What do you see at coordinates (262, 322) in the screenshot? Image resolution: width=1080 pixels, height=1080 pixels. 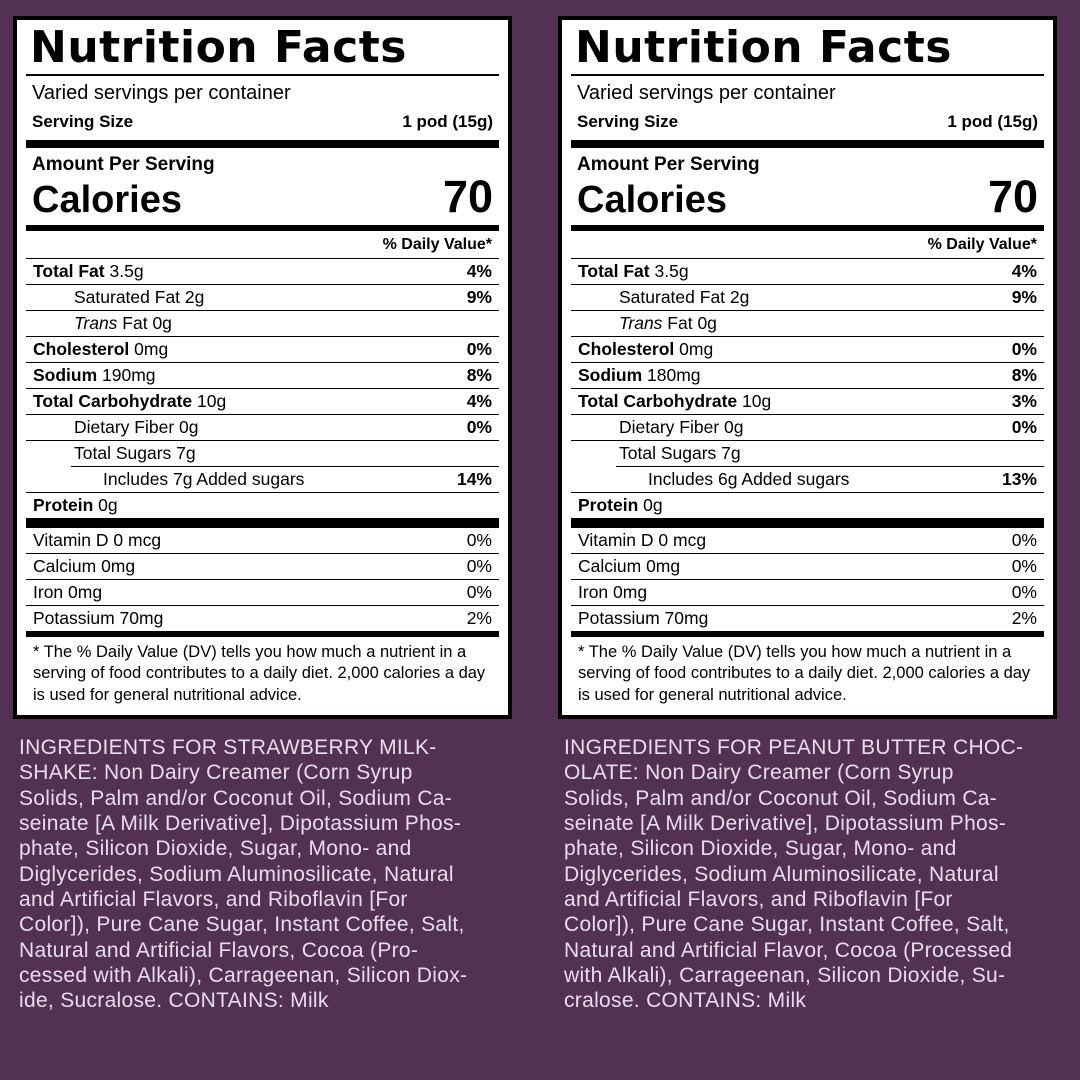 I see `nutrient-row-trans-fat: Trans Fat 0g` at bounding box center [262, 322].